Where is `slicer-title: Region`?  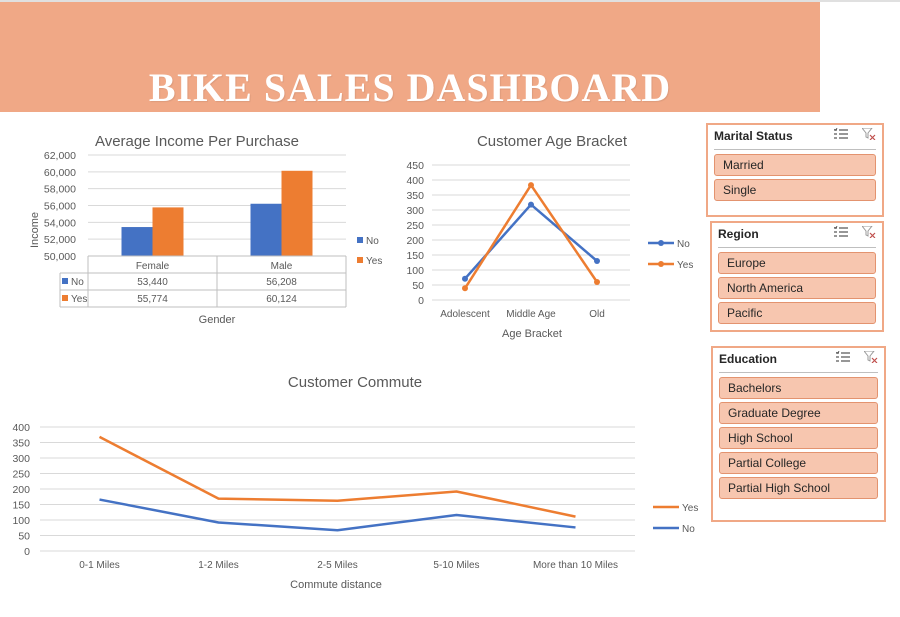
slicer-title: Region is located at coordinates (738, 234).